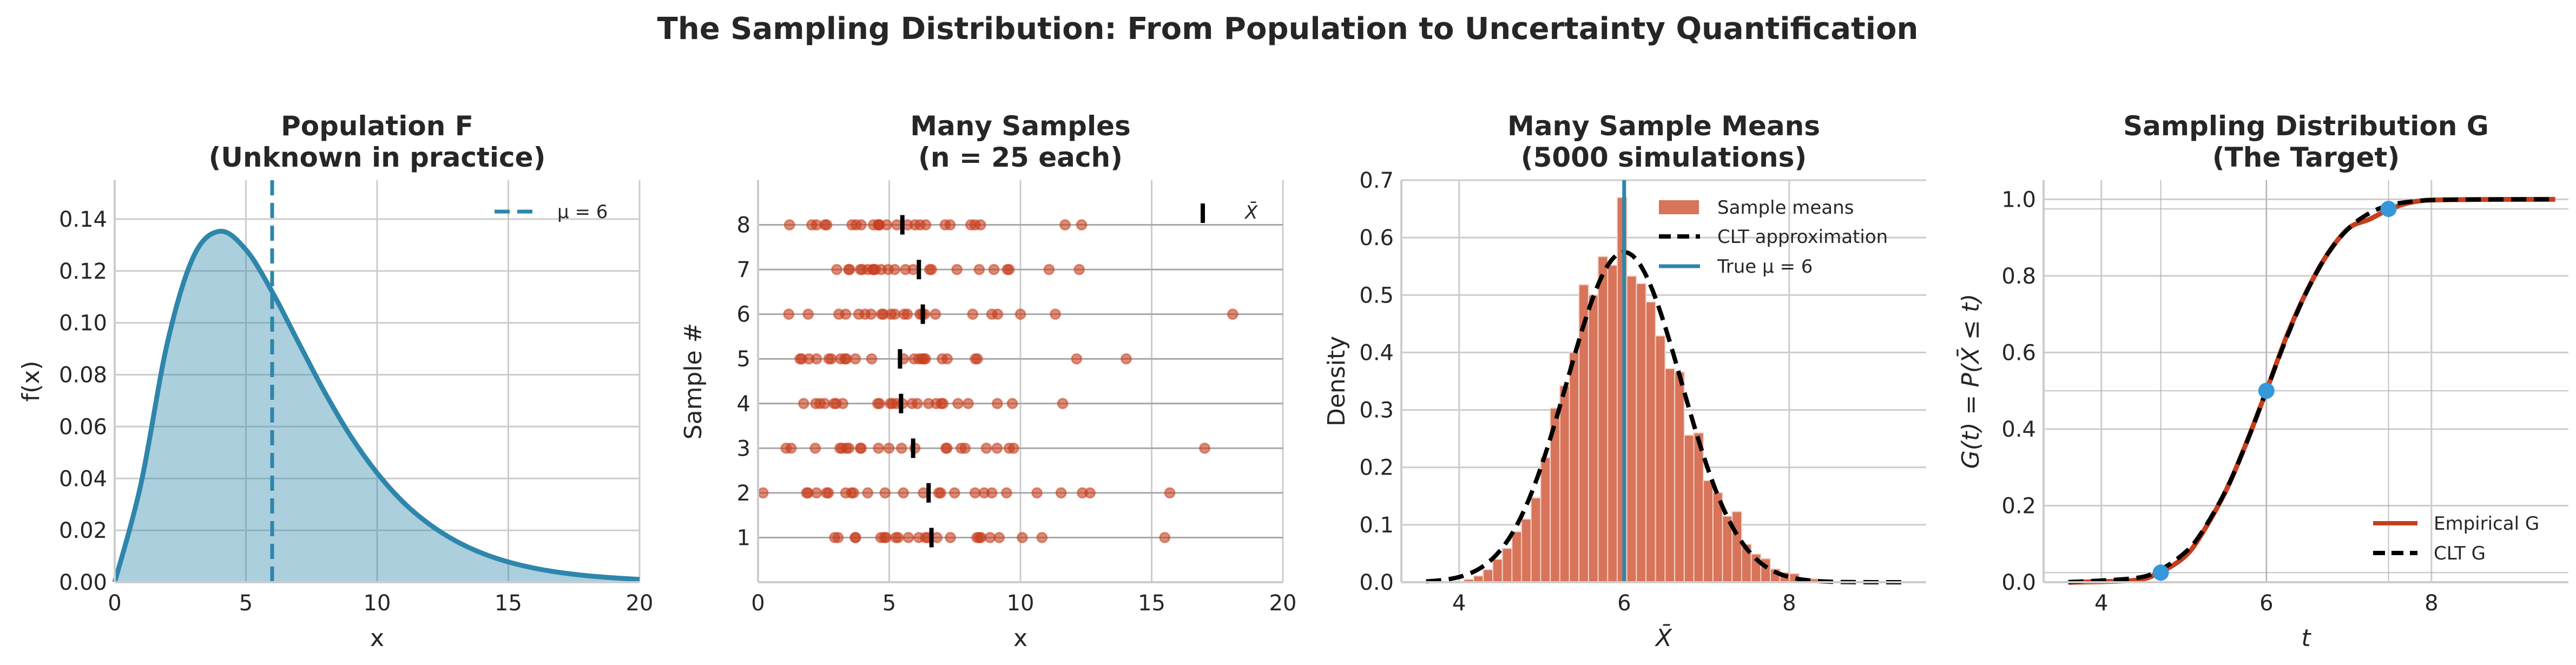 This screenshot has height=665, width=2576. I want to click on y-tick-label: 0.1, so click(1376, 525).